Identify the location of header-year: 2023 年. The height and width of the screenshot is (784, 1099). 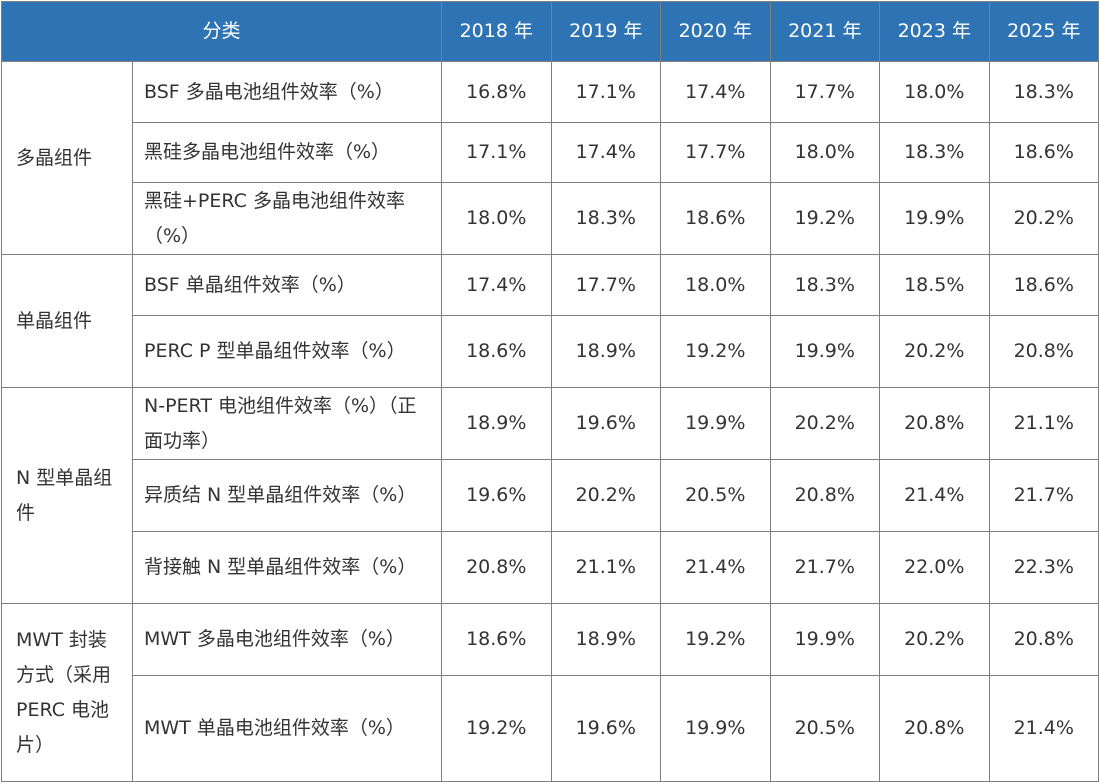
(934, 31).